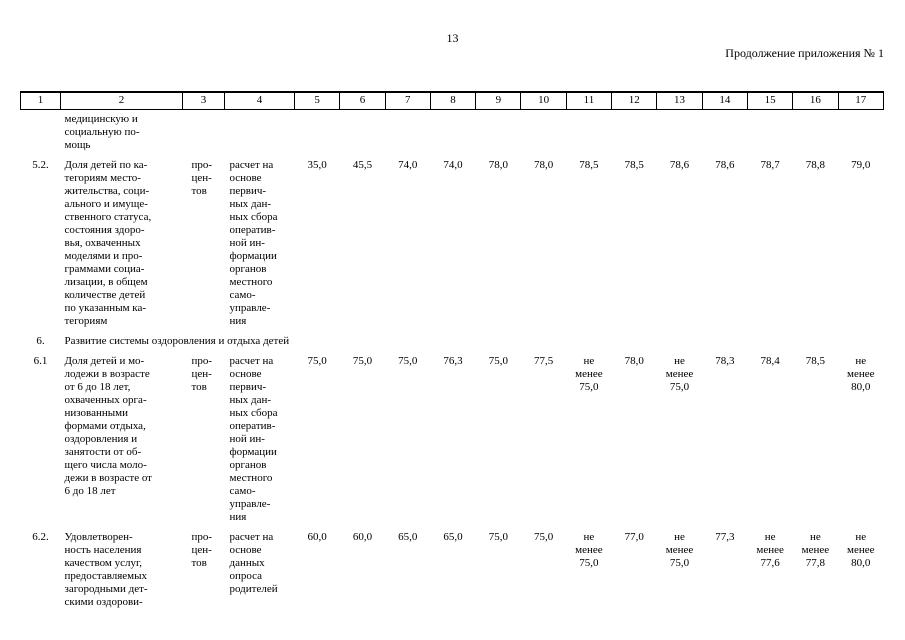 The width and height of the screenshot is (905, 640). Describe the element at coordinates (260, 133) in the screenshot. I see `method-cell` at that location.